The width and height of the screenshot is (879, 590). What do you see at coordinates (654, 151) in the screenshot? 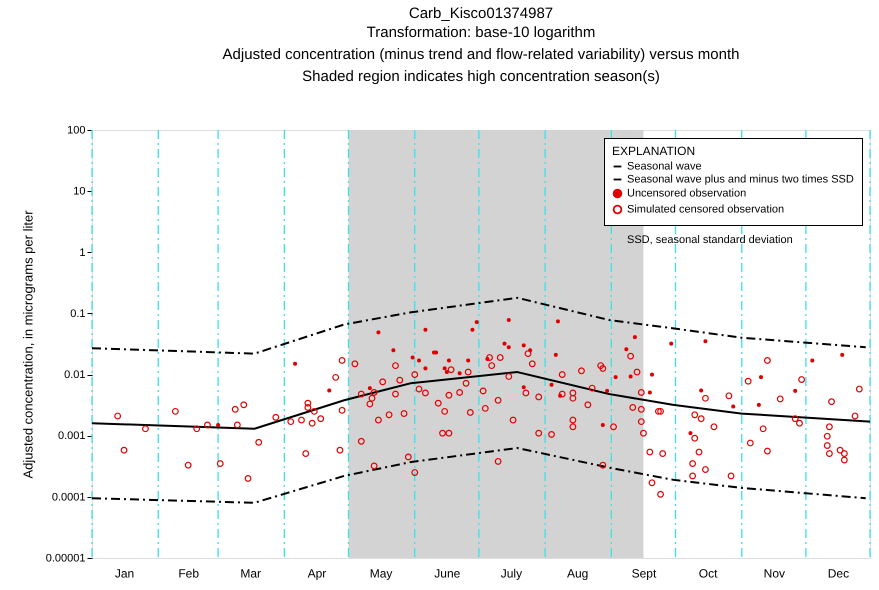
I see `legend-title: EXPLANATION` at bounding box center [654, 151].